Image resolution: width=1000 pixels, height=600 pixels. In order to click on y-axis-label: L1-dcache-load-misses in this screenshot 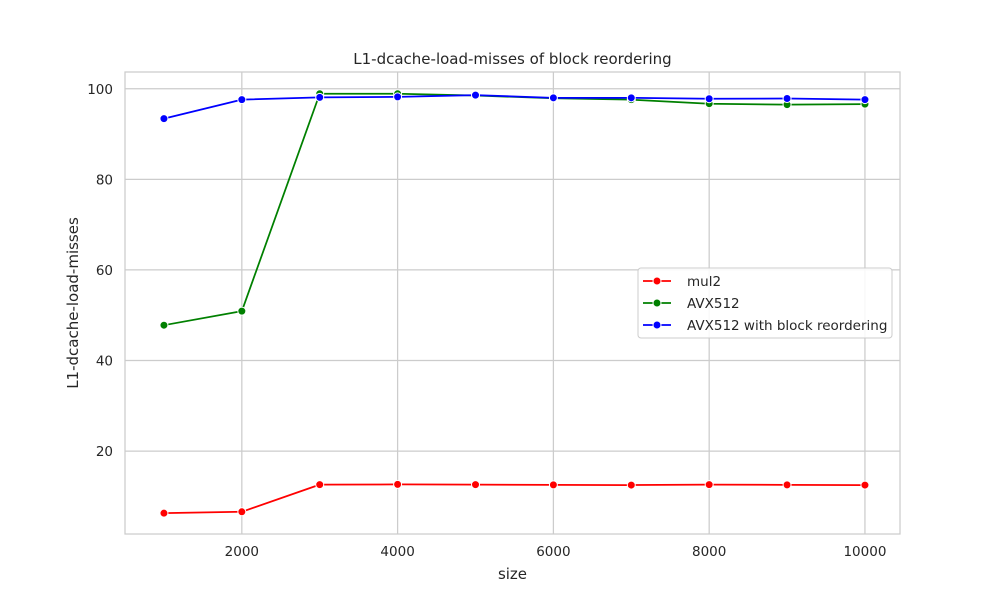, I will do `click(73, 303)`.